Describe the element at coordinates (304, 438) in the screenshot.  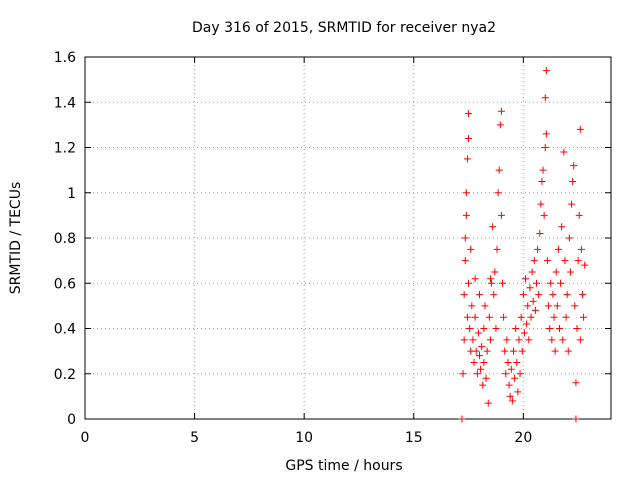
I see `x-tick-label: 10` at that location.